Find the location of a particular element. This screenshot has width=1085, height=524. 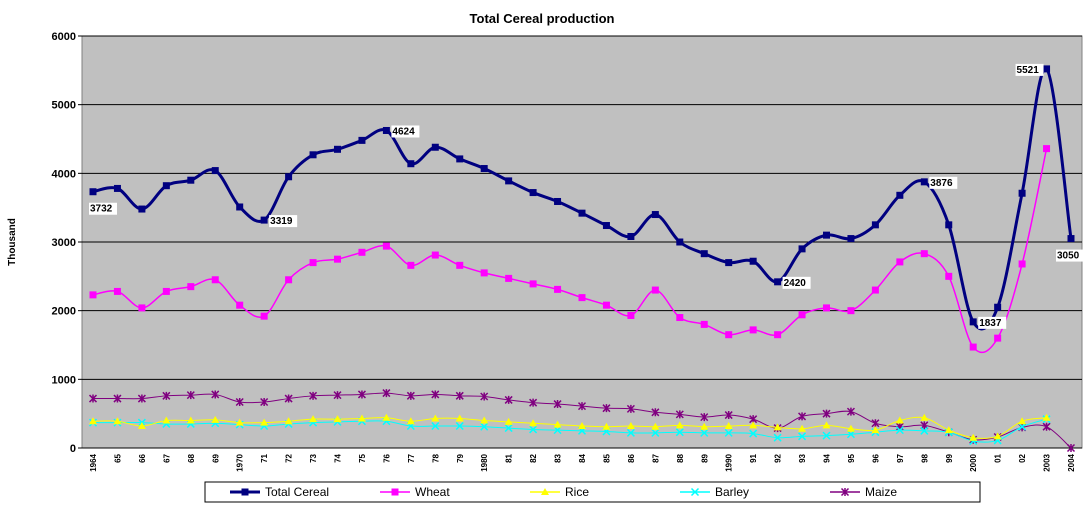

legend-label: Rice is located at coordinates (577, 492).